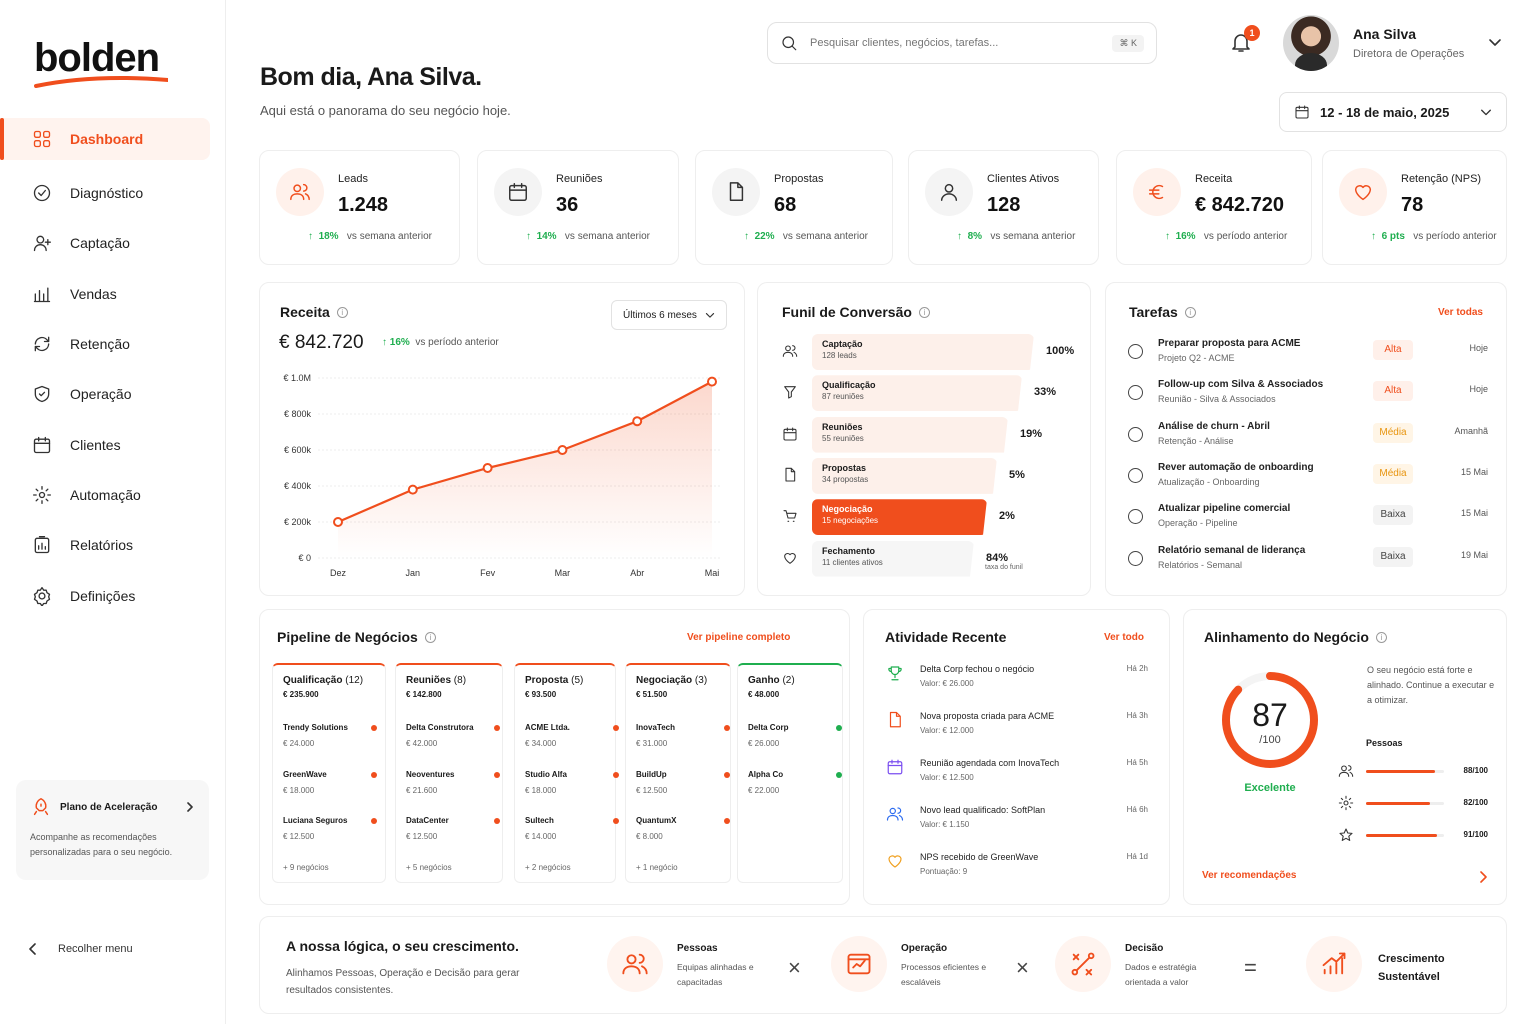 The height and width of the screenshot is (1024, 1536). Describe the element at coordinates (113, 495) in the screenshot. I see `sidebar-item-7: Automação` at that location.